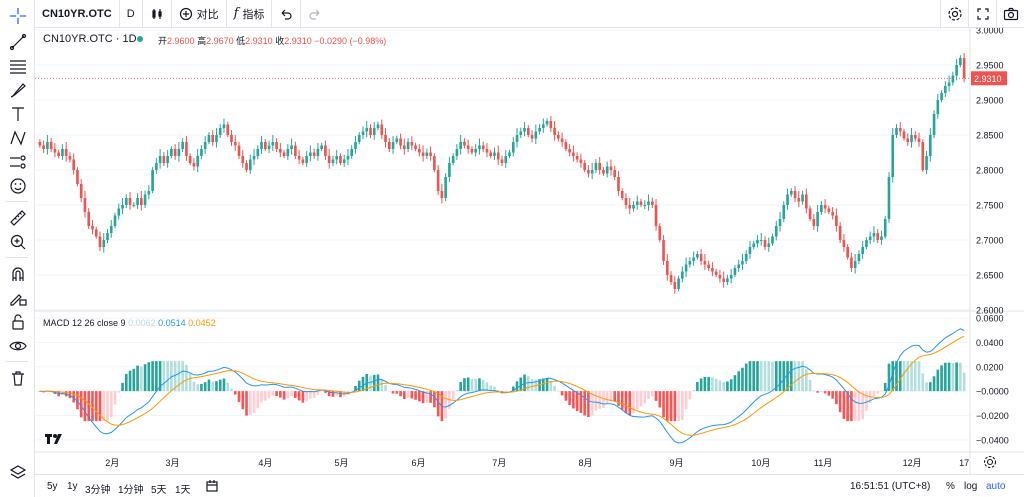 This screenshot has height=497, width=1024. What do you see at coordinates (1010, 14) in the screenshot?
I see `snapshot-button` at bounding box center [1010, 14].